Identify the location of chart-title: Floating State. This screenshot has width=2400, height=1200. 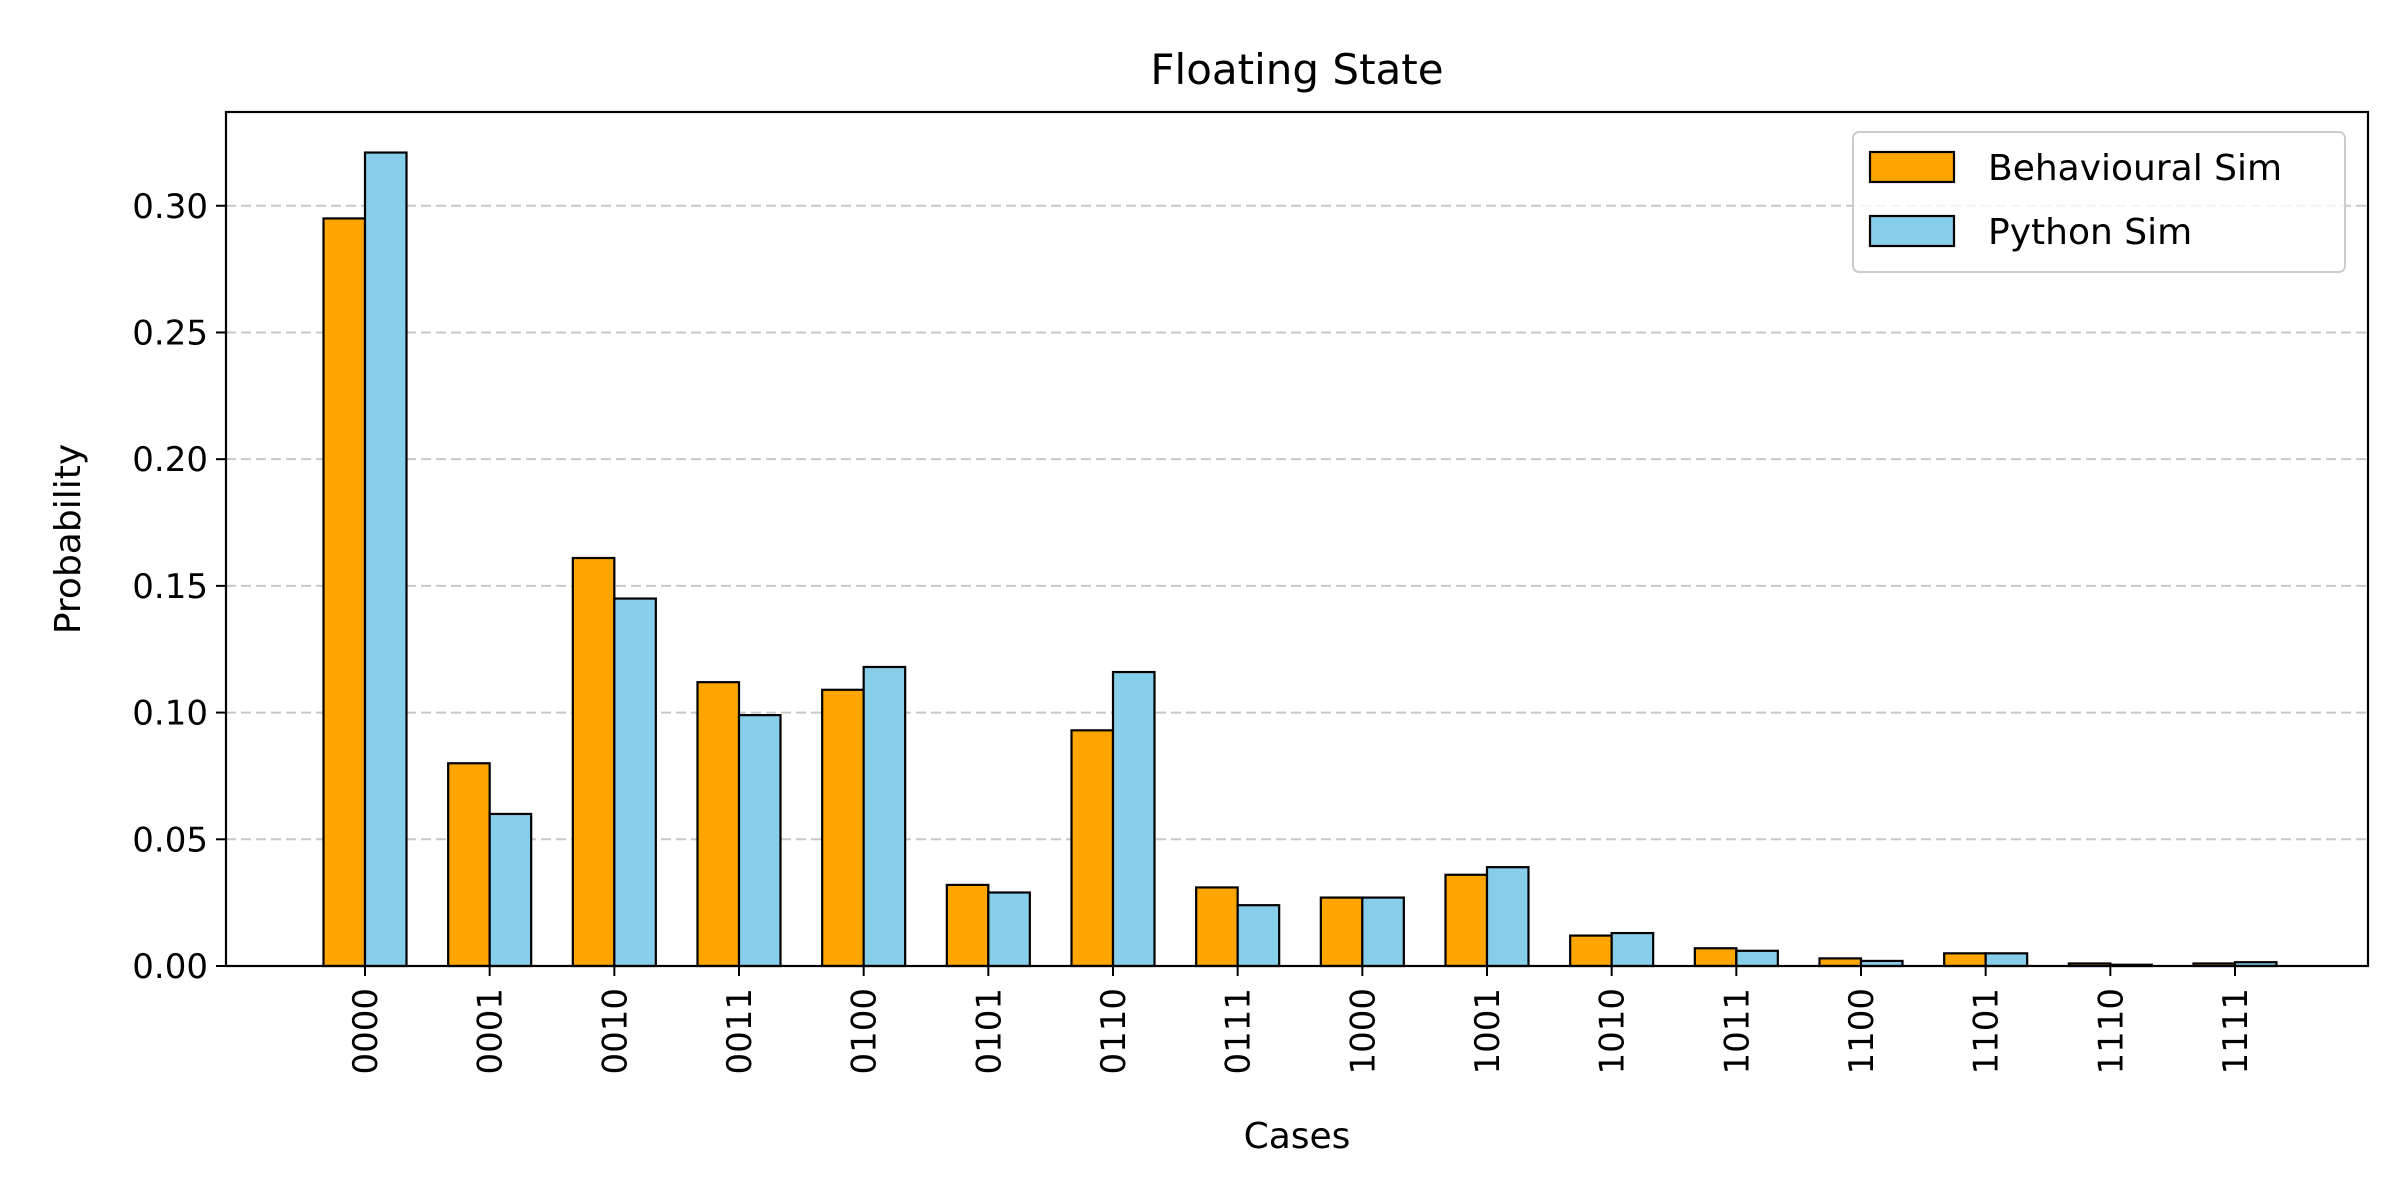
(1296, 69).